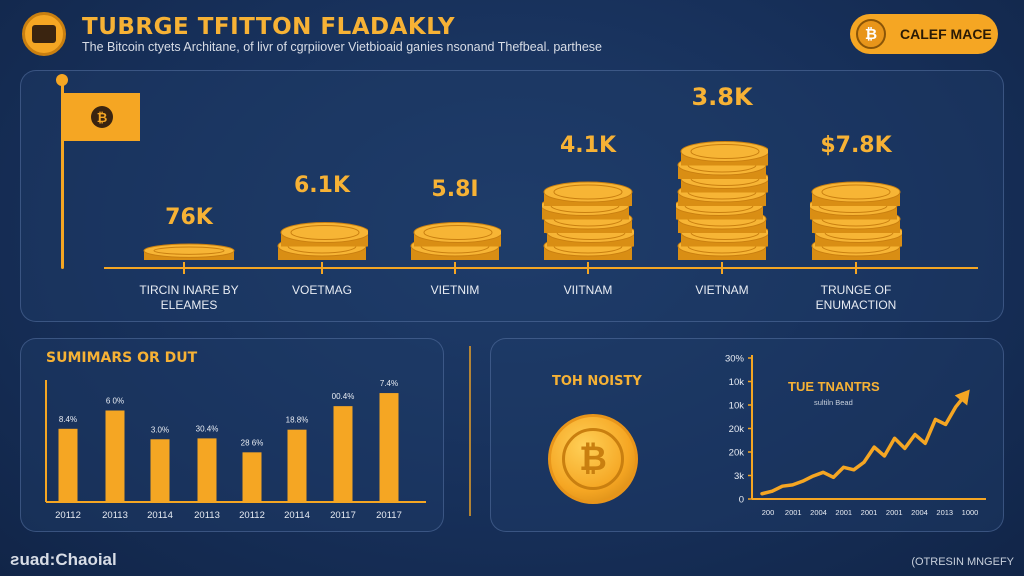 The image size is (1024, 576). I want to click on bottom-right-title: TOH NOISTY, so click(597, 381).